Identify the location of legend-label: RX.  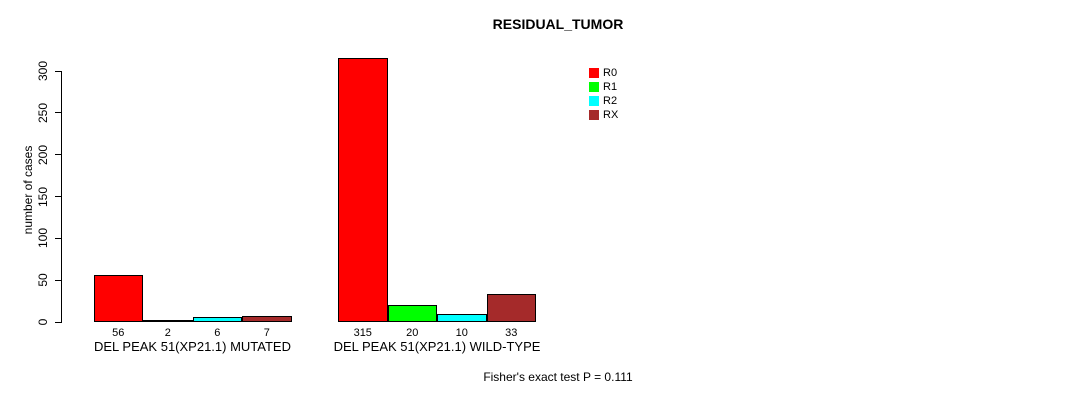
(611, 115).